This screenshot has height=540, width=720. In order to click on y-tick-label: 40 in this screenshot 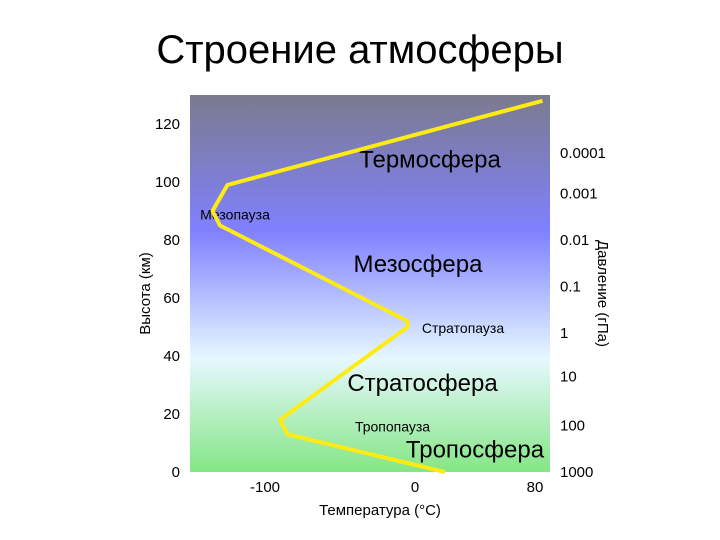, I will do `click(171, 356)`.